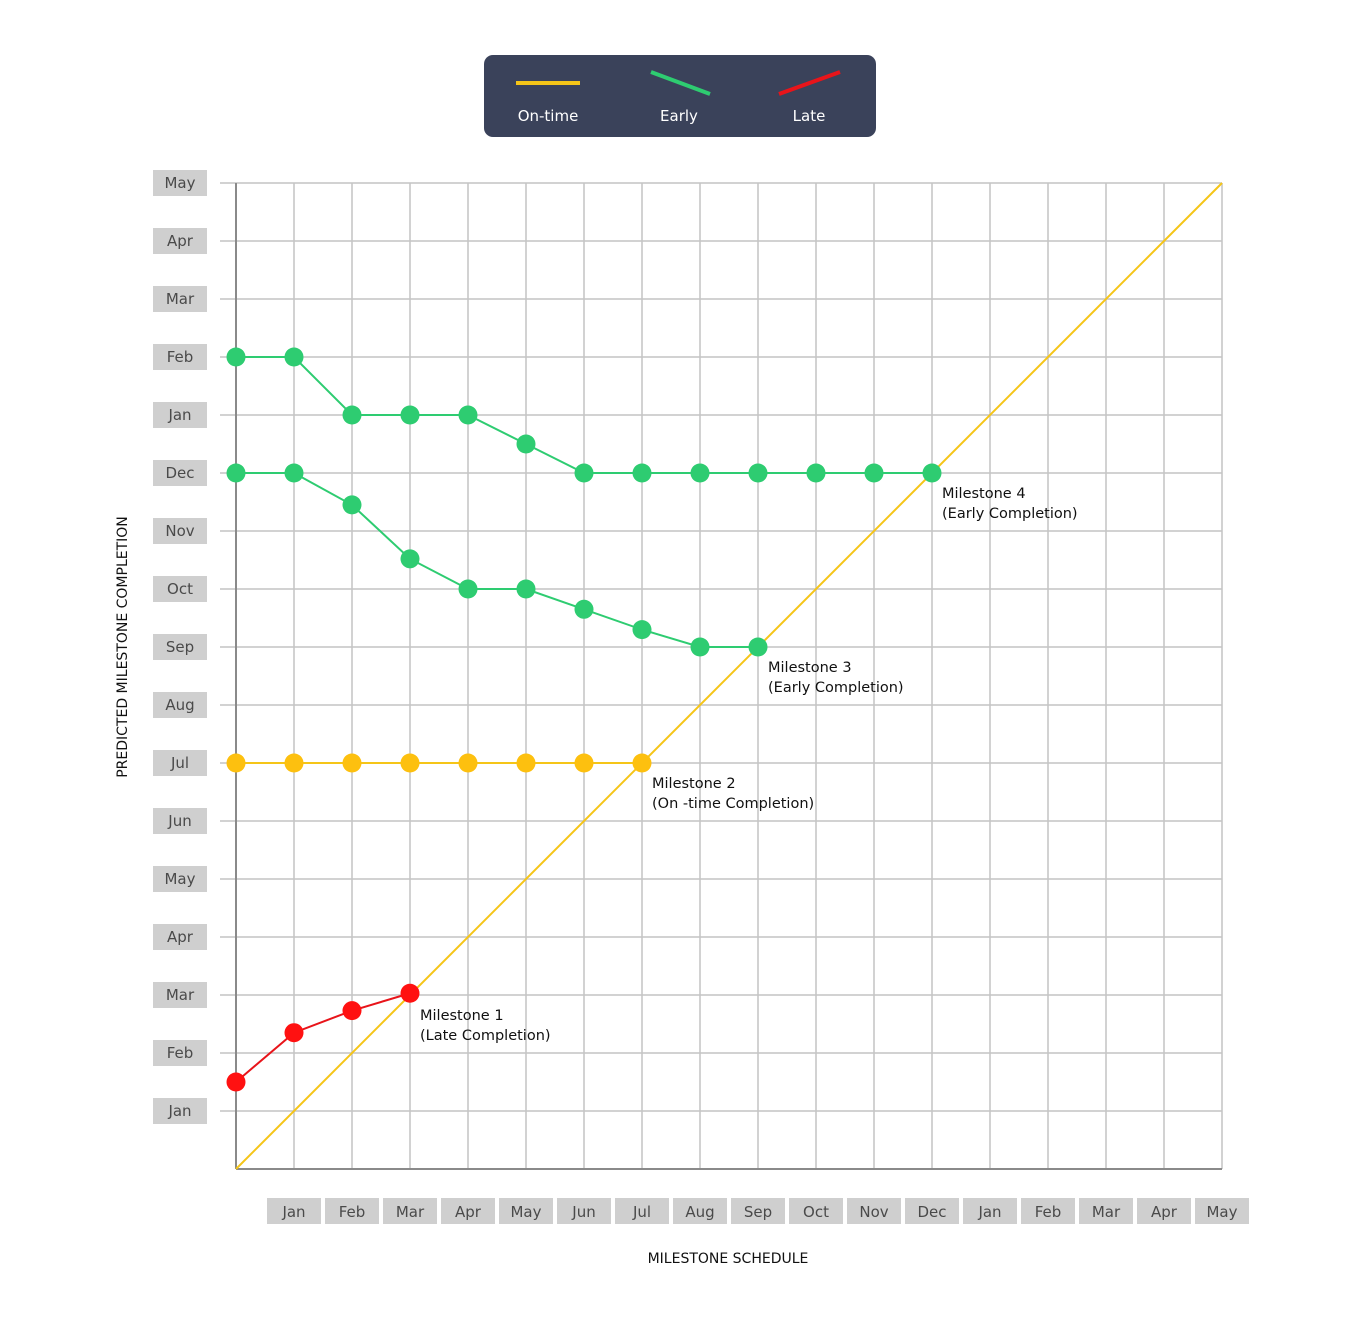 The height and width of the screenshot is (1327, 1360). I want to click on legend-label-on-time: On-time, so click(548, 116).